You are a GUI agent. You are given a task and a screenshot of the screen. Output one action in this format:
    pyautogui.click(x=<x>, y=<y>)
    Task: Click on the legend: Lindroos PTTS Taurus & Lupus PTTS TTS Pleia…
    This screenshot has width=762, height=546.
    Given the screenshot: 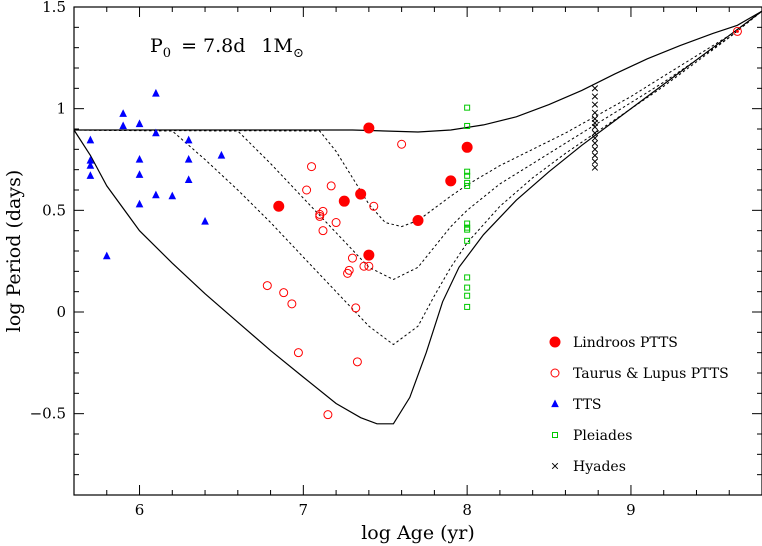 What is the action you would take?
    pyautogui.click(x=639, y=405)
    